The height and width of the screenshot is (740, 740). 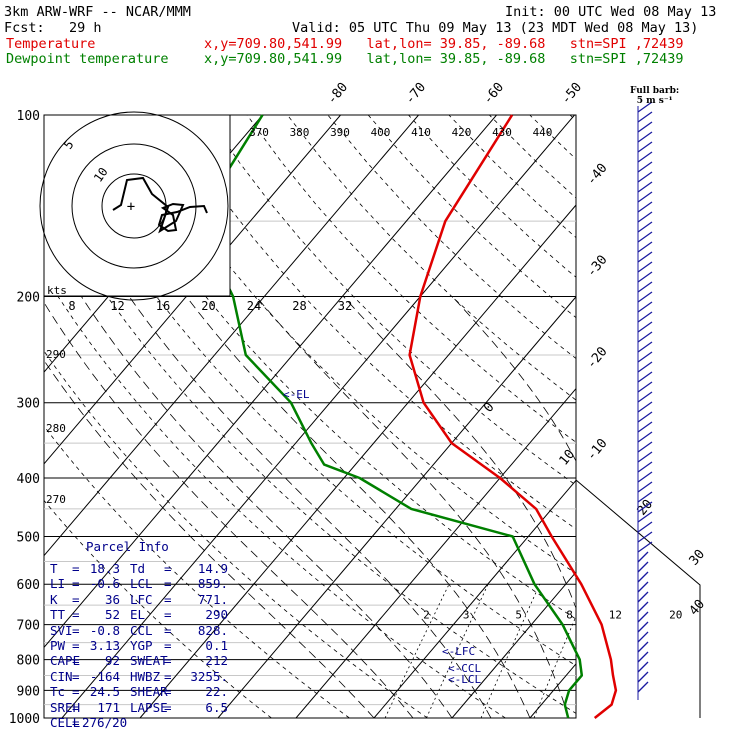 What do you see at coordinates (338, 94) in the screenshot?
I see `isotherm-label: -80` at bounding box center [338, 94].